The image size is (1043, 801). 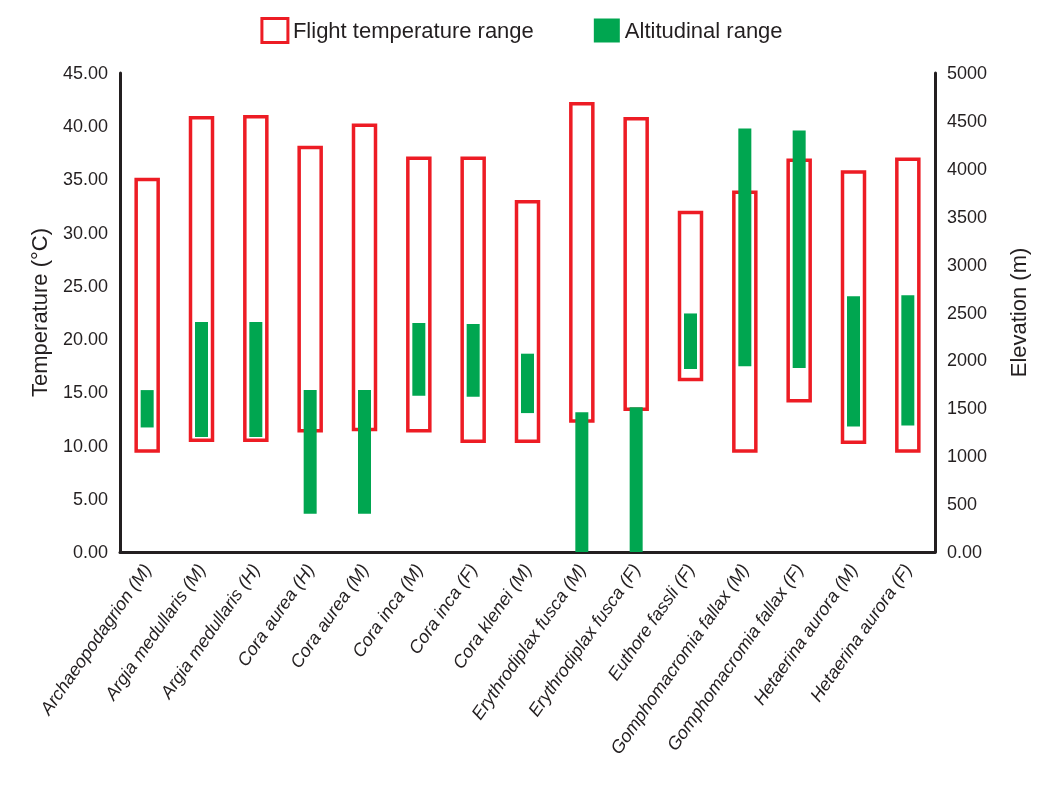 I want to click on y-axis-title: Temperature (°C), so click(x=39, y=312).